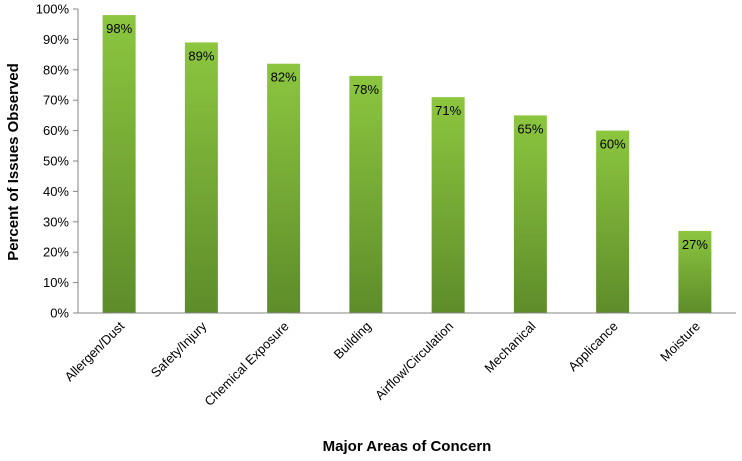 The image size is (742, 461). What do you see at coordinates (530, 128) in the screenshot?
I see `bar-data-label: 65%` at bounding box center [530, 128].